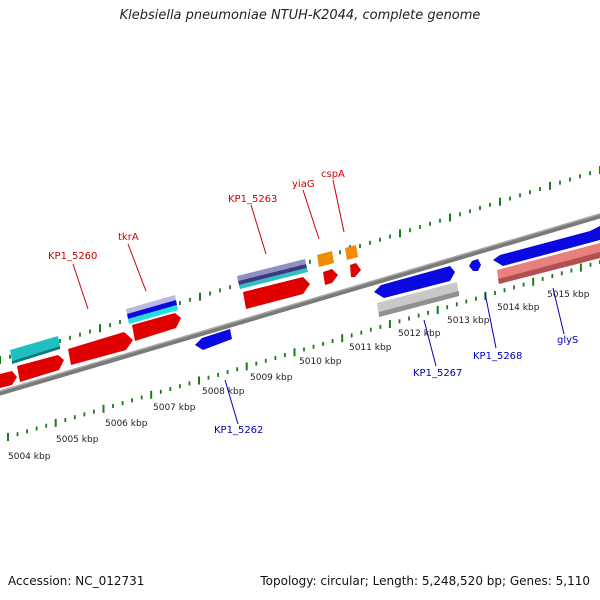 The height and width of the screenshot is (600, 600). Describe the element at coordinates (546, 246) in the screenshot. I see `gene-blue-right` at that location.